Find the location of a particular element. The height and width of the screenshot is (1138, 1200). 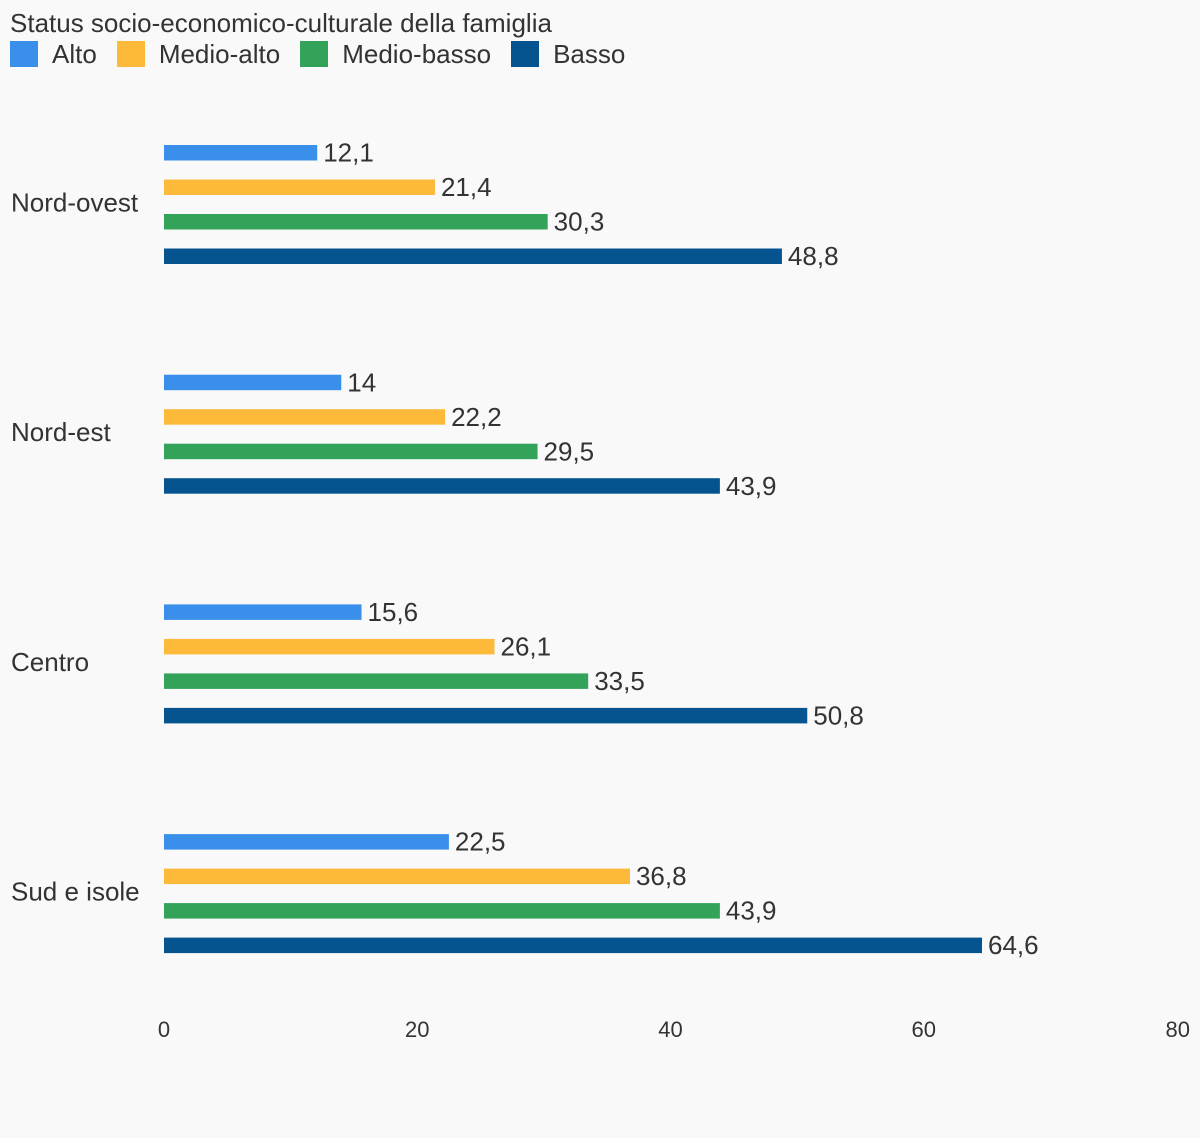

value-label-sud-e-isole-medio-alto: 36,8 is located at coordinates (661, 876).